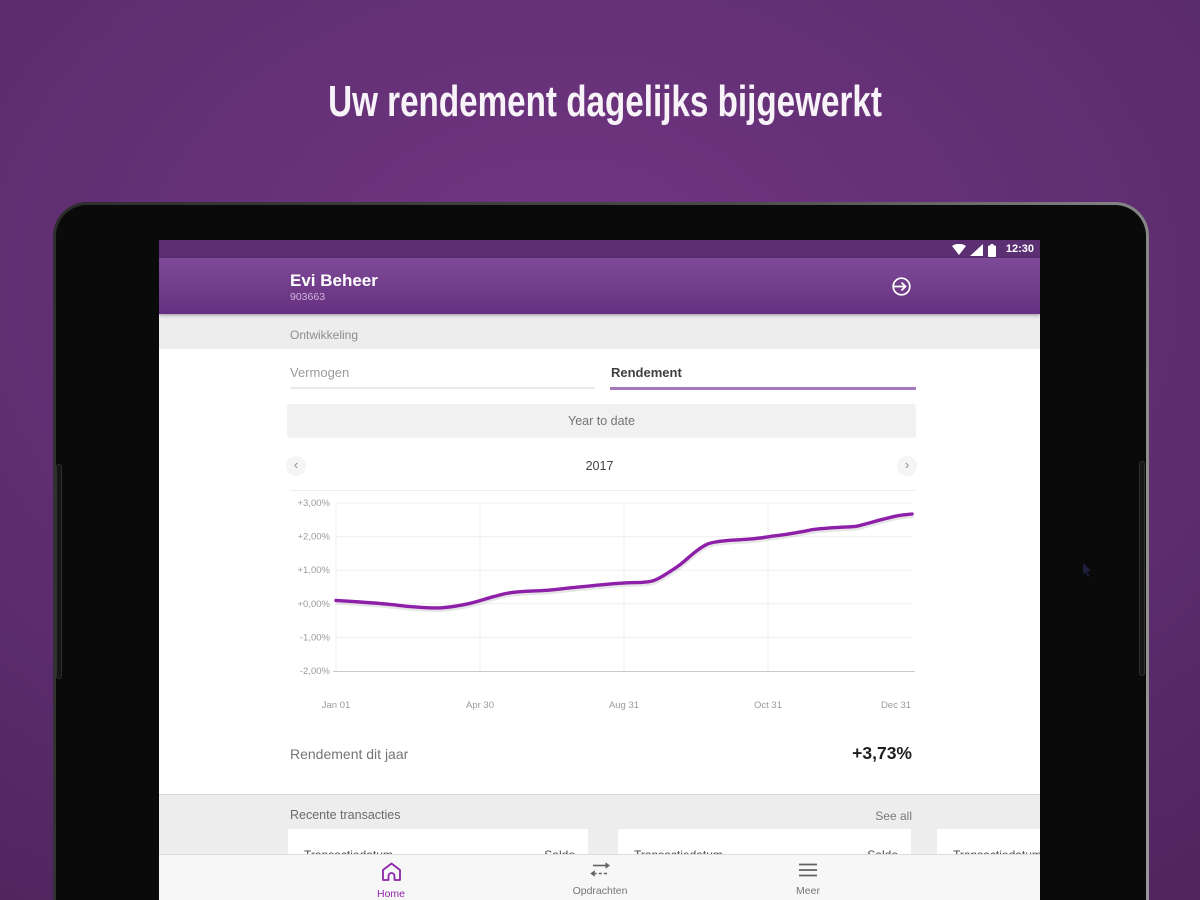 The width and height of the screenshot is (1200, 900). Describe the element at coordinates (314, 503) in the screenshot. I see `svg-text: +3,00%` at that location.